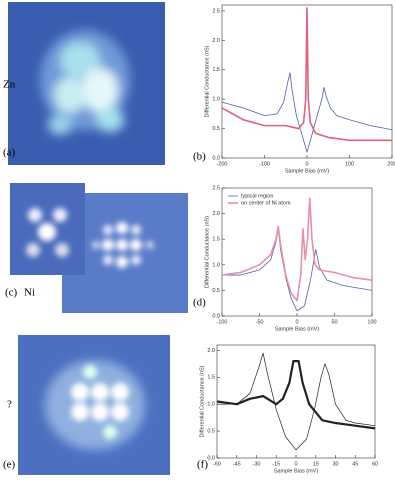  What do you see at coordinates (260, 322) in the screenshot?
I see `x-tick-label: -50` at bounding box center [260, 322].